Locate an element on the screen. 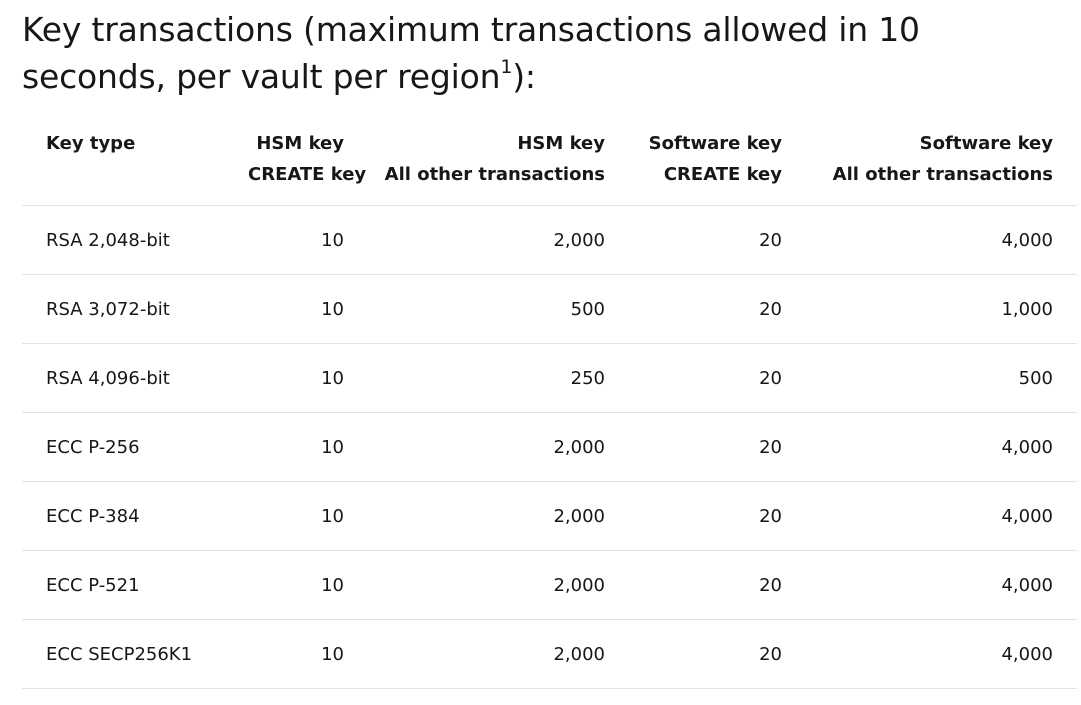  cell-hsm-other: 250 is located at coordinates (498, 378).